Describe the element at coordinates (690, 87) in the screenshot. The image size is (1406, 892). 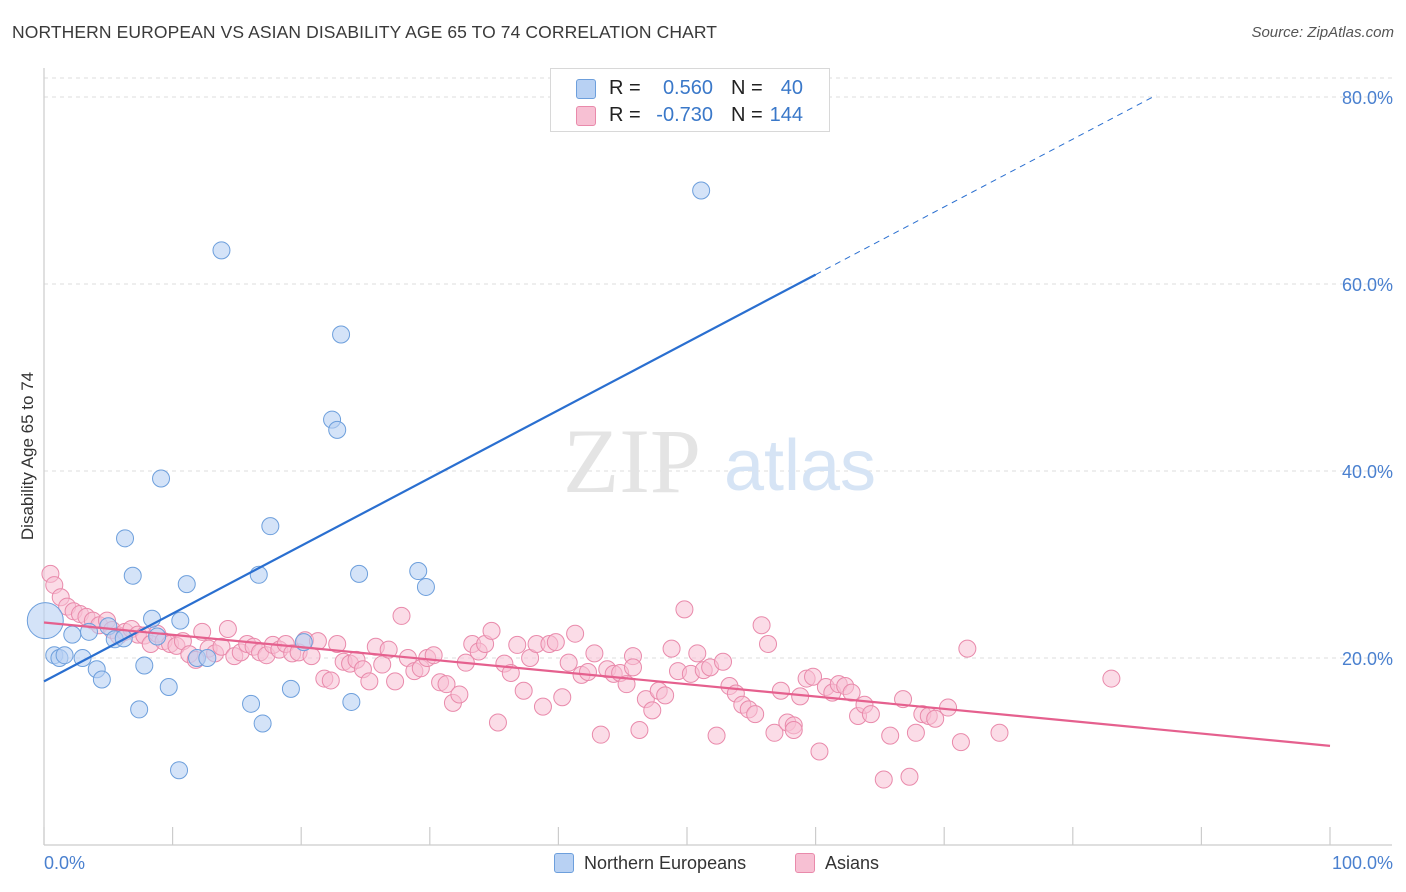
I see `legend-row-northern-europeans: R = 0.560 N = 40` at that location.